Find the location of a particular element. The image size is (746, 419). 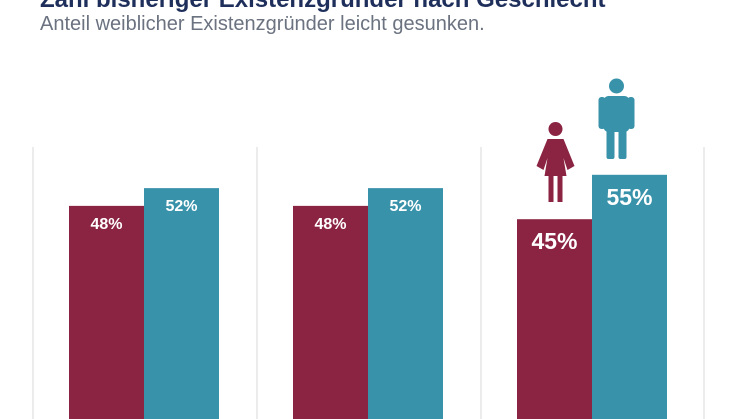

bar-value-label: 55% is located at coordinates (629, 197).